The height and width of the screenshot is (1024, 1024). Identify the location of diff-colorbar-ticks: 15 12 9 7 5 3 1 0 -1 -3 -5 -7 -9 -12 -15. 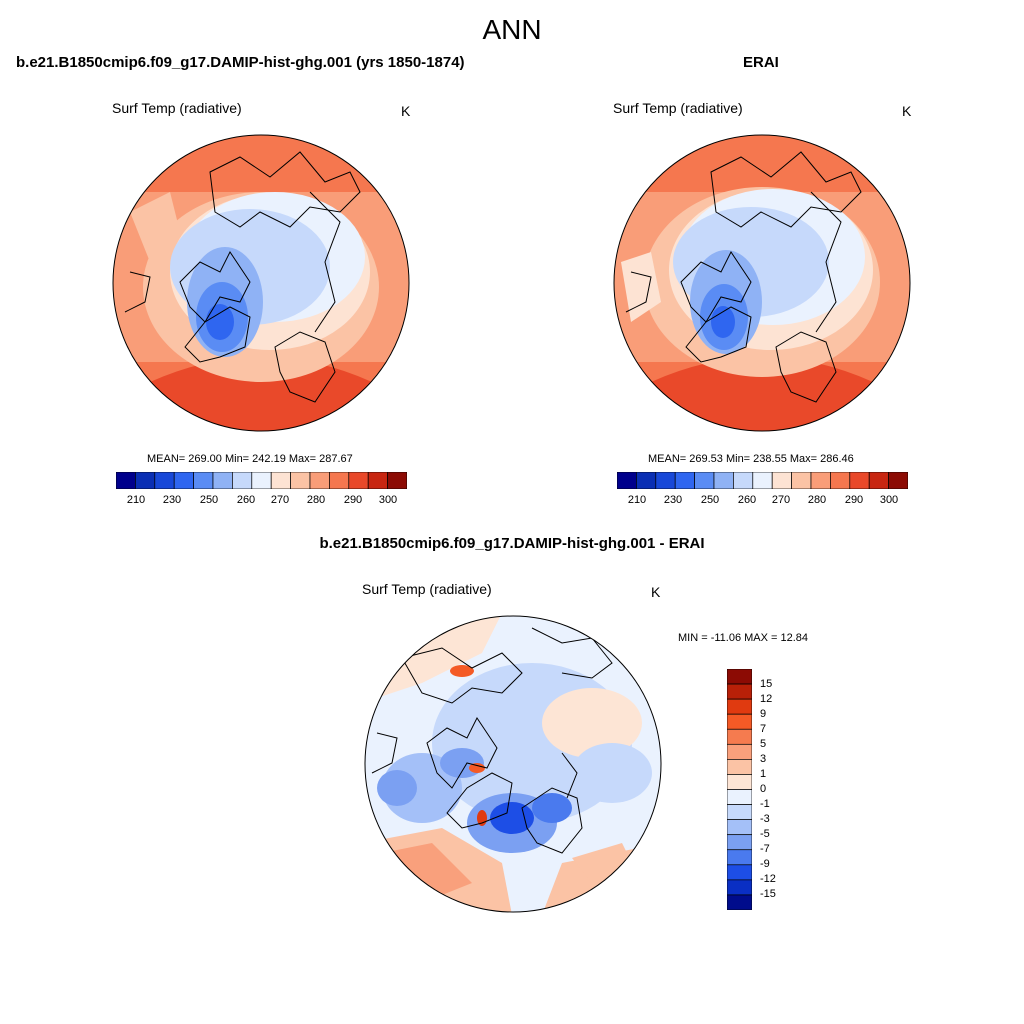
(780, 789).